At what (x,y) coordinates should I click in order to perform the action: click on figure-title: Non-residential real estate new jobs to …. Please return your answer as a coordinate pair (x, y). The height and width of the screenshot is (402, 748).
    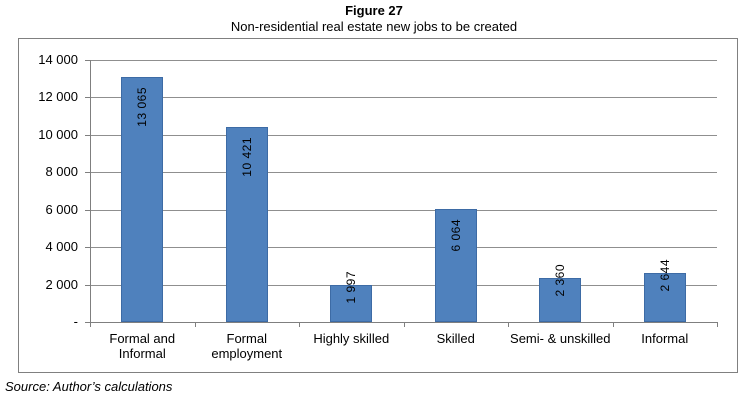
    Looking at the image, I should click on (374, 26).